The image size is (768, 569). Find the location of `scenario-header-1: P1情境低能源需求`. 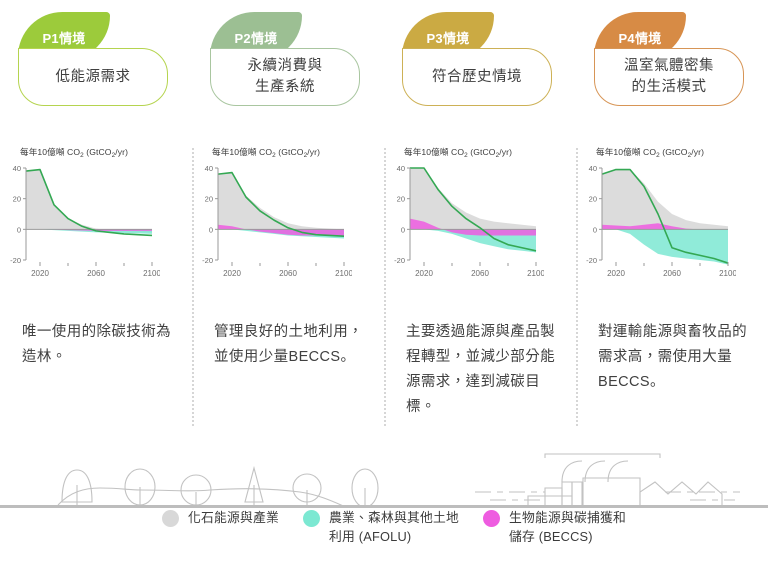

scenario-header-1: P1情境低能源需求 is located at coordinates (96, 70).